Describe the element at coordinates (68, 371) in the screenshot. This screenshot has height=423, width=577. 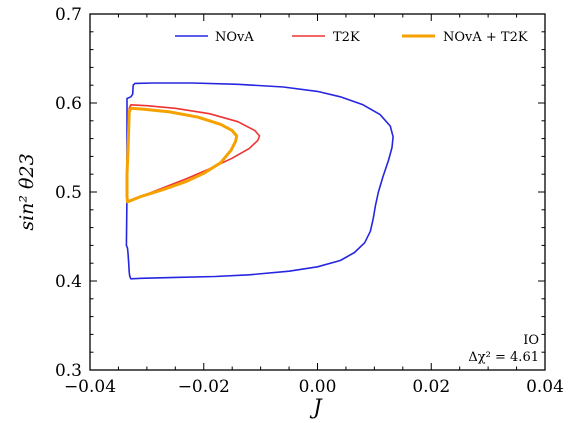
I see `y-tick-label: 0.3` at that location.